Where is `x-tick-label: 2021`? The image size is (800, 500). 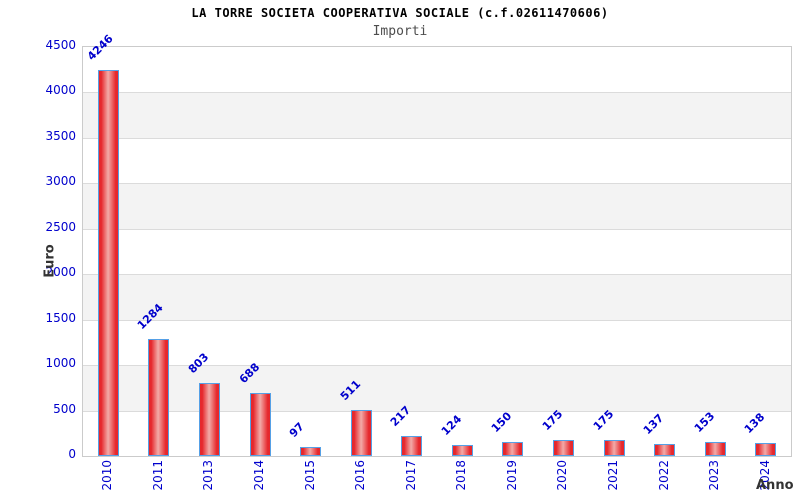 x-tick-label: 2021 is located at coordinates (613, 475).